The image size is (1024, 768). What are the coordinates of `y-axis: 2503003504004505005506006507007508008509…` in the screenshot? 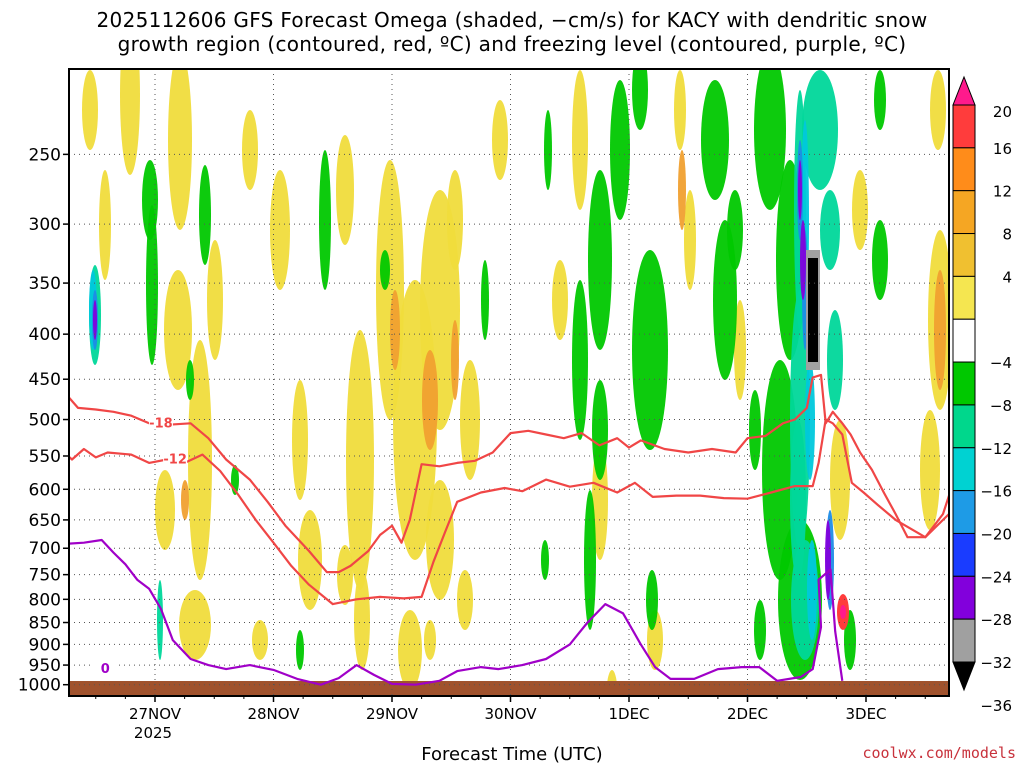 It's located at (43, 420).